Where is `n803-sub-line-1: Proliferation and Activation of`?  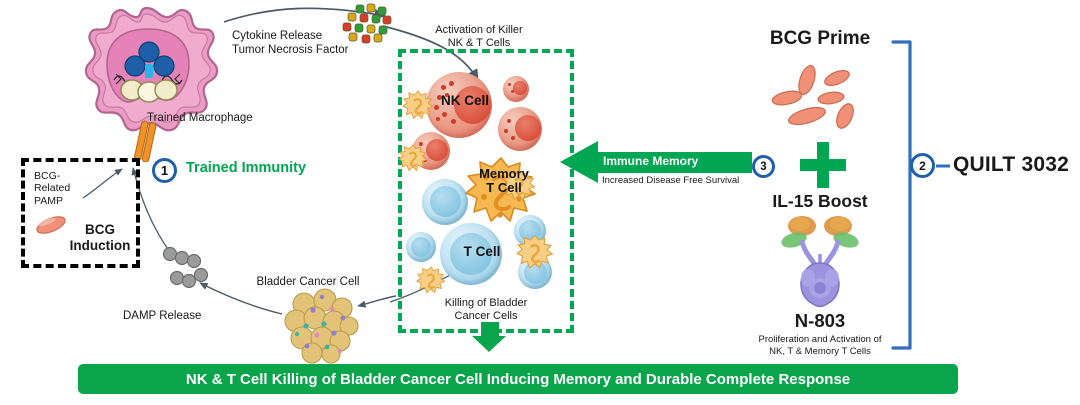 n803-sub-line-1: Proliferation and Activation of is located at coordinates (820, 339).